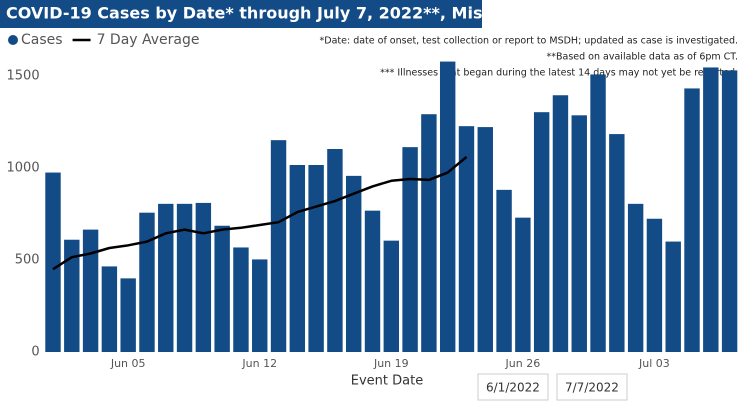 The image size is (744, 408). Describe the element at coordinates (387, 381) in the screenshot. I see `x-axis-title: Event Date` at that location.